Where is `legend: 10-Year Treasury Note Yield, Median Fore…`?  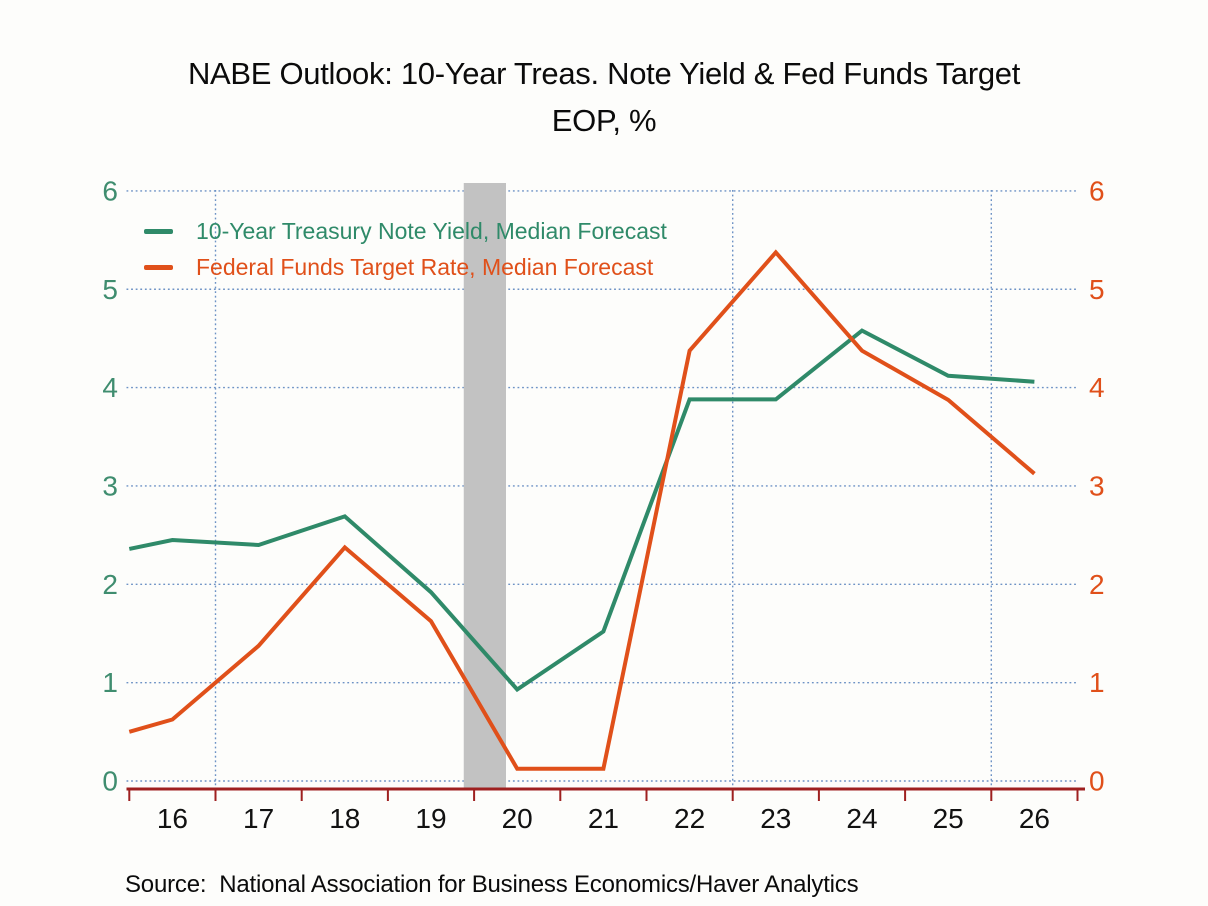
legend: 10-Year Treasury Note Yield, Median Fore… is located at coordinates (405, 249).